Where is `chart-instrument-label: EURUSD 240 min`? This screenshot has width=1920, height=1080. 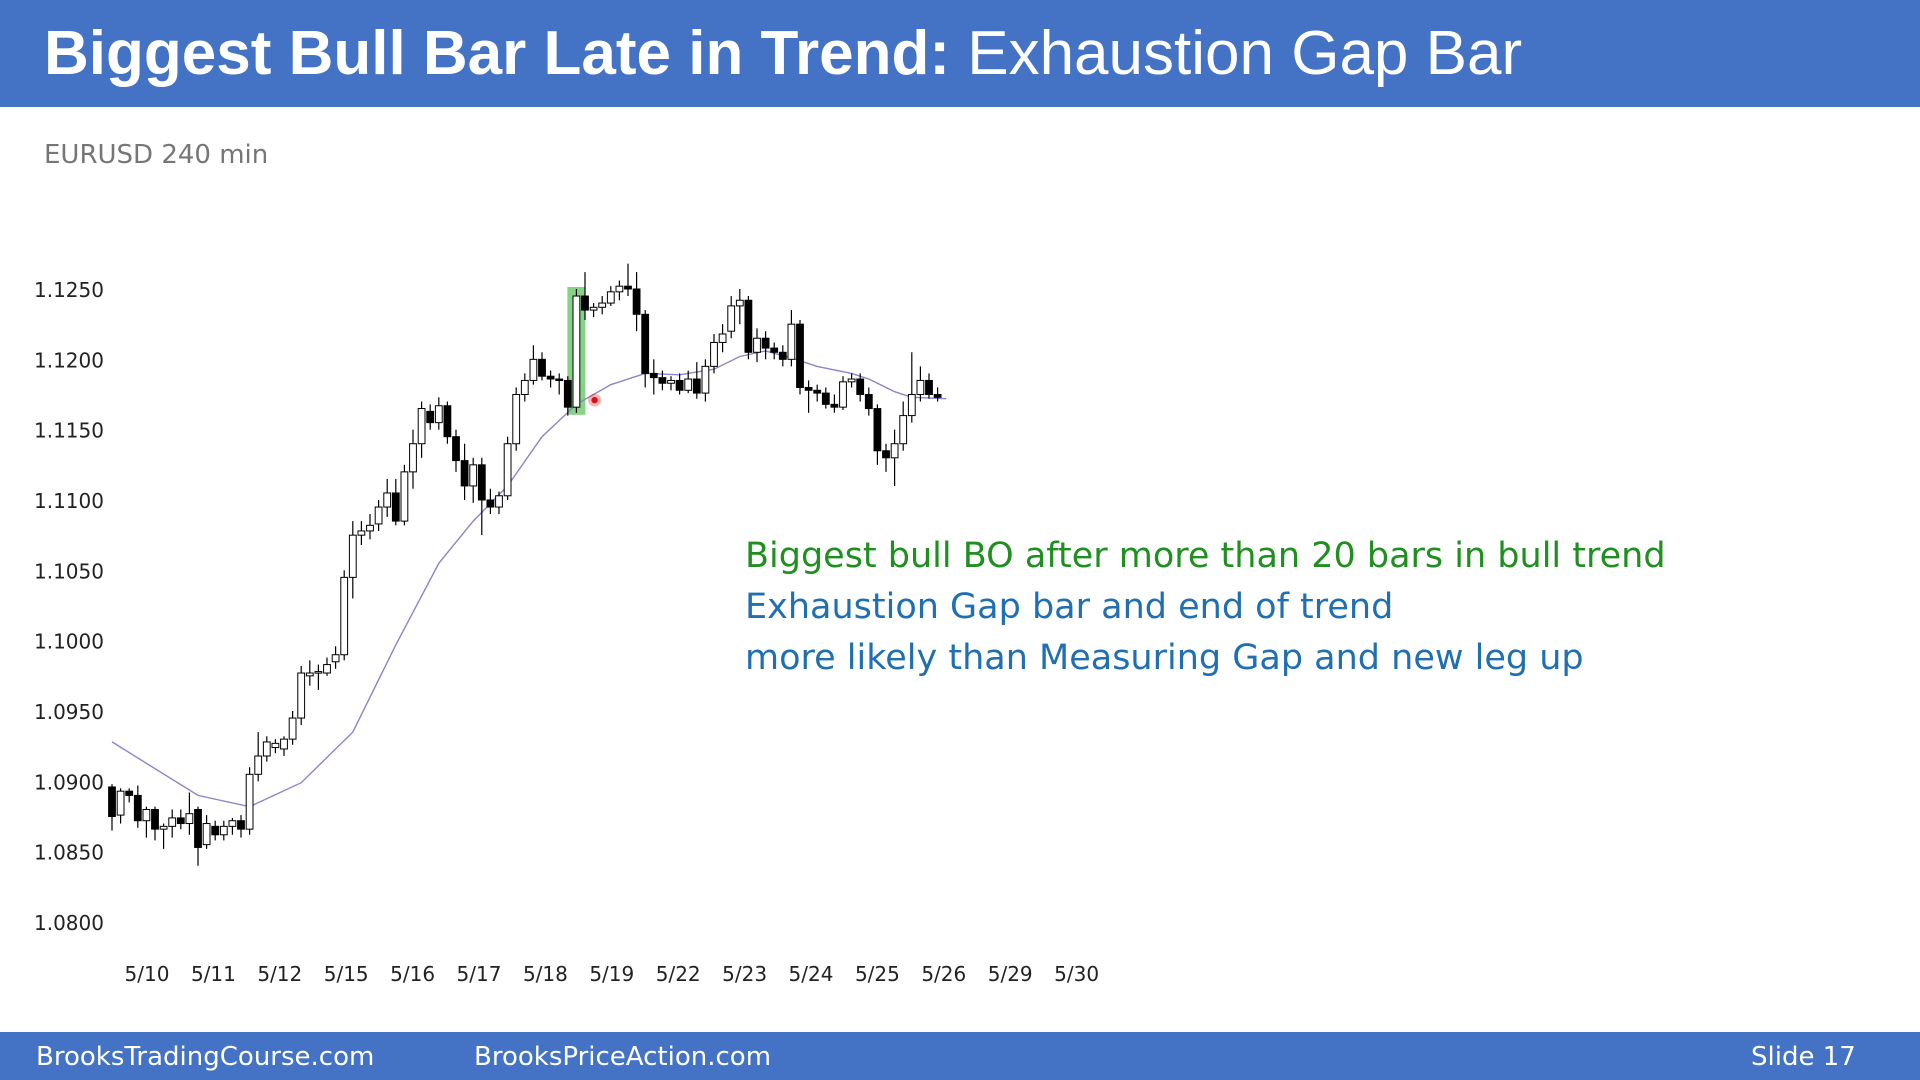
chart-instrument-label: EURUSD 240 min is located at coordinates (156, 155).